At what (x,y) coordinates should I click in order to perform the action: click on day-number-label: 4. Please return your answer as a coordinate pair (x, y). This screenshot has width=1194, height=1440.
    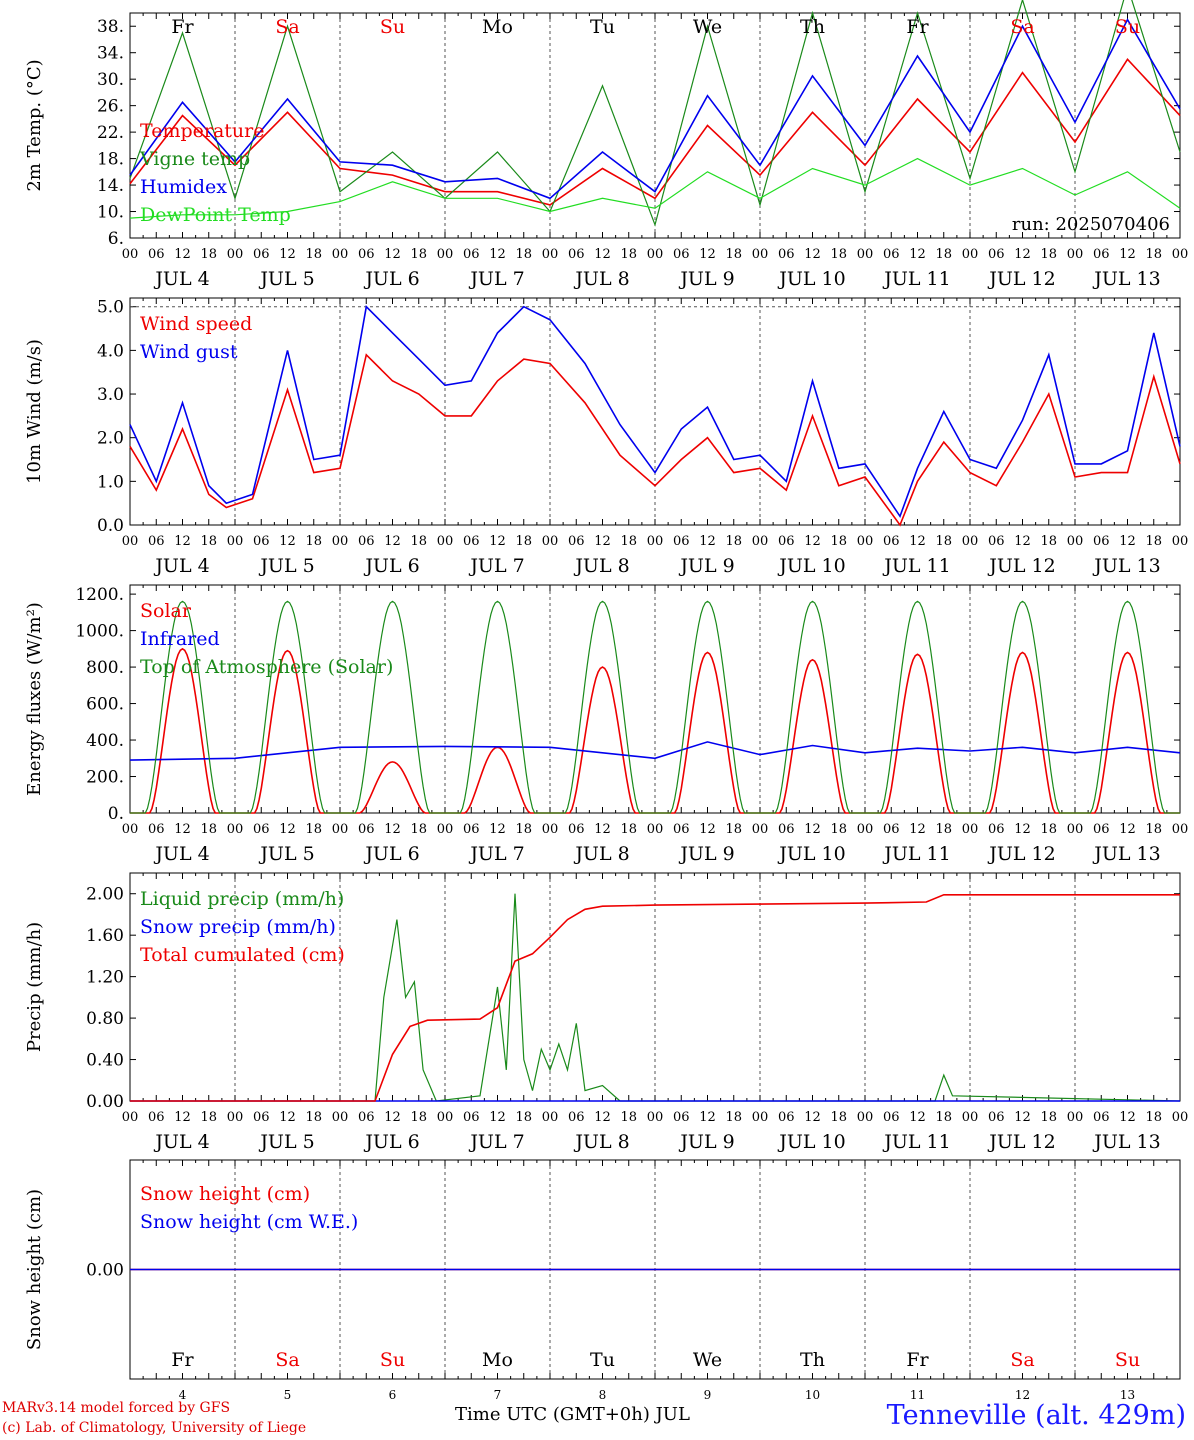
    Looking at the image, I should click on (183, 1395).